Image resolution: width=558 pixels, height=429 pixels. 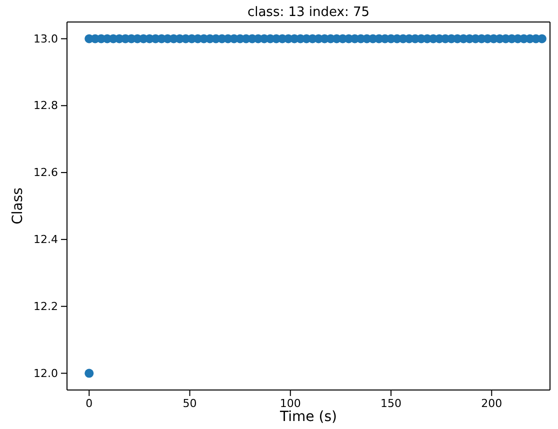 I want to click on y-tick-label: 12.8, so click(x=46, y=105).